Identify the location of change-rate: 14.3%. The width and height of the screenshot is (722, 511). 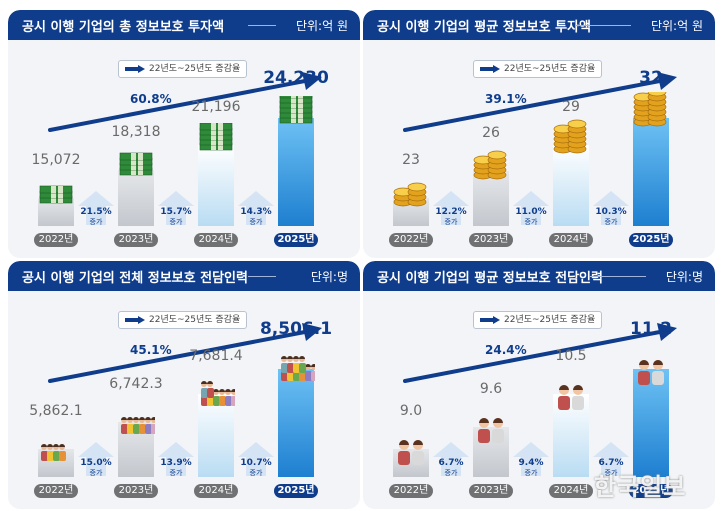
(256, 212).